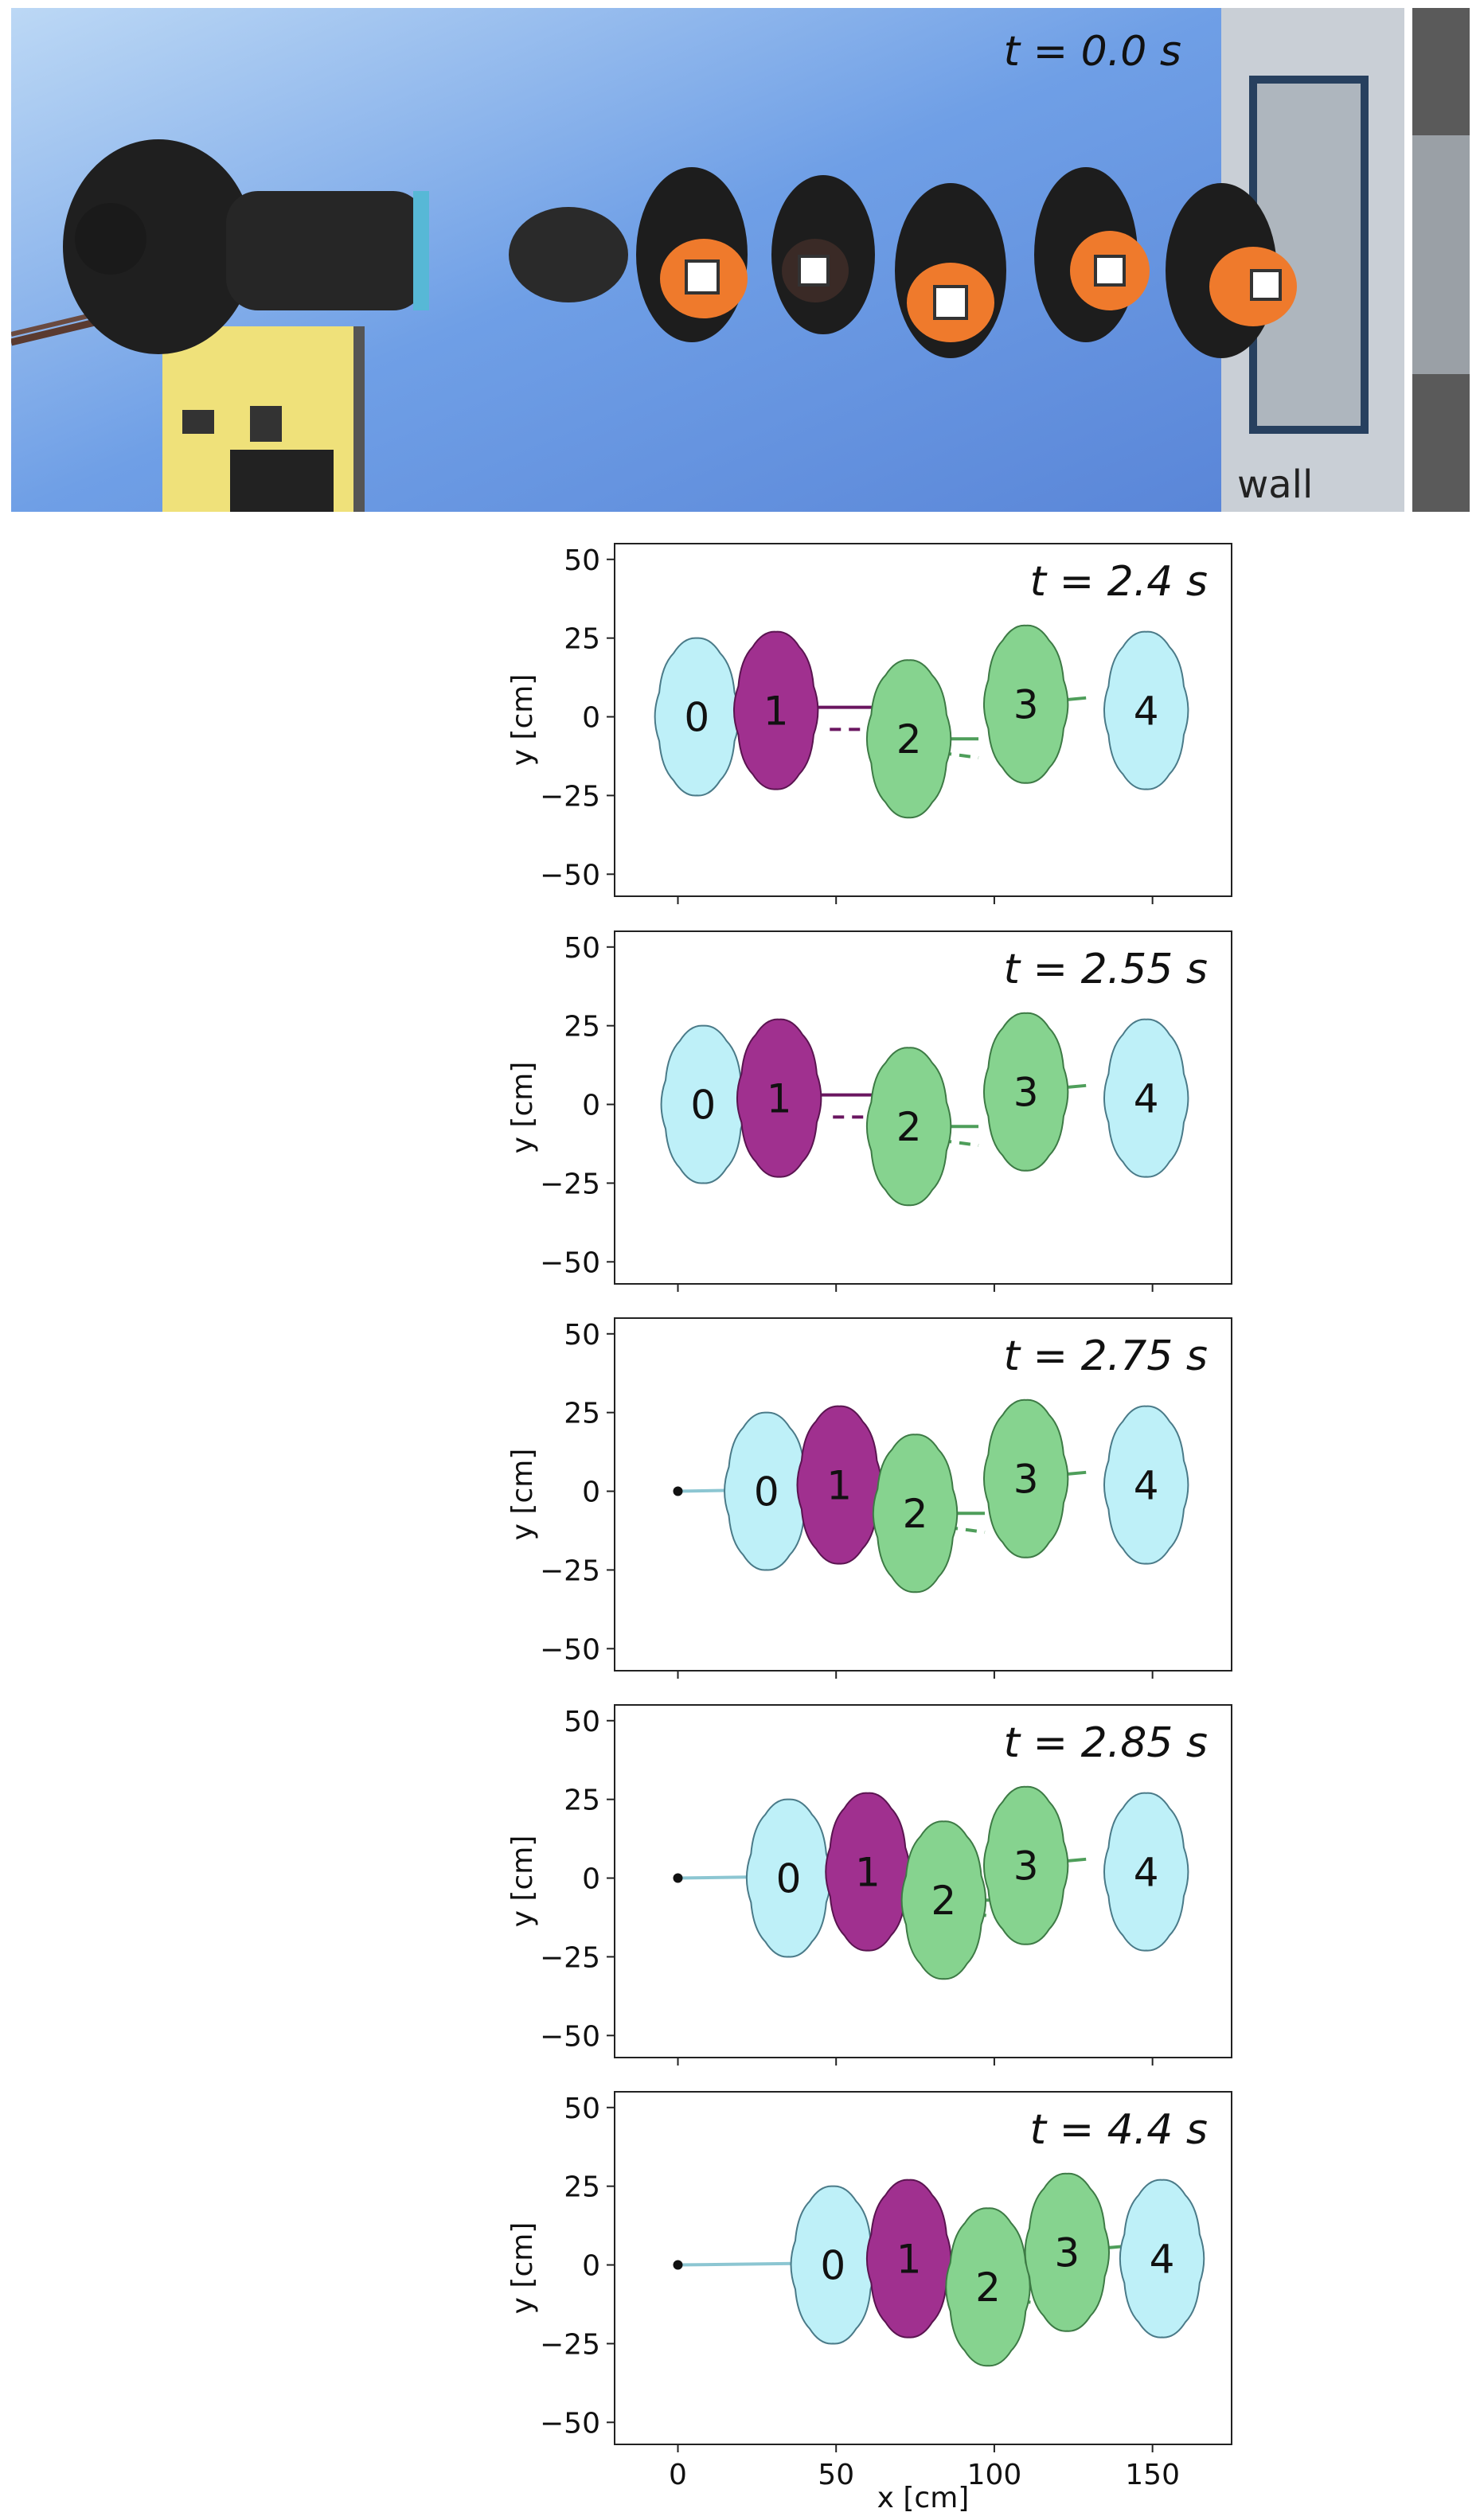 Image resolution: width=1480 pixels, height=2520 pixels. I want to click on panel-1: 50 25 0 −25 −50 y [cm] 0 1 2 3 4 t = 2.55 s, so click(869, 1111).